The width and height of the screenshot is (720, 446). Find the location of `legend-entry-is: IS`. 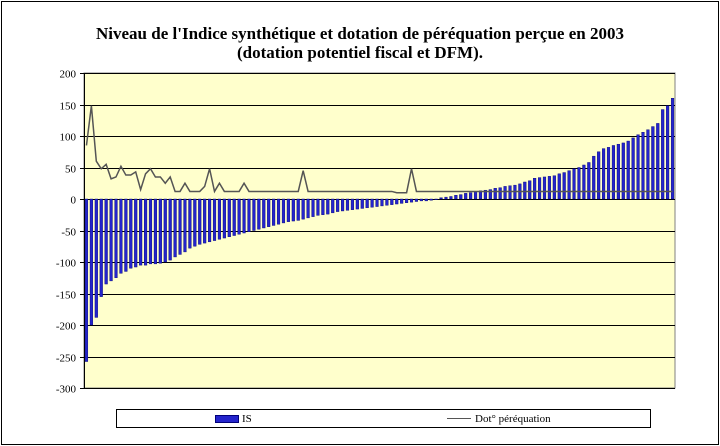

legend-entry-is: IS is located at coordinates (233, 418).